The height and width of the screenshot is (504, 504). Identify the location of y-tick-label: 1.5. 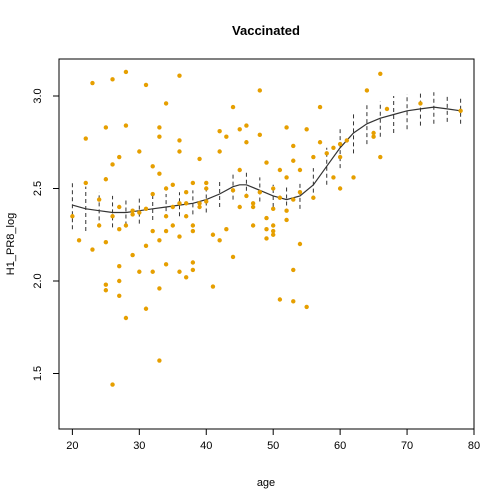
(38, 373).